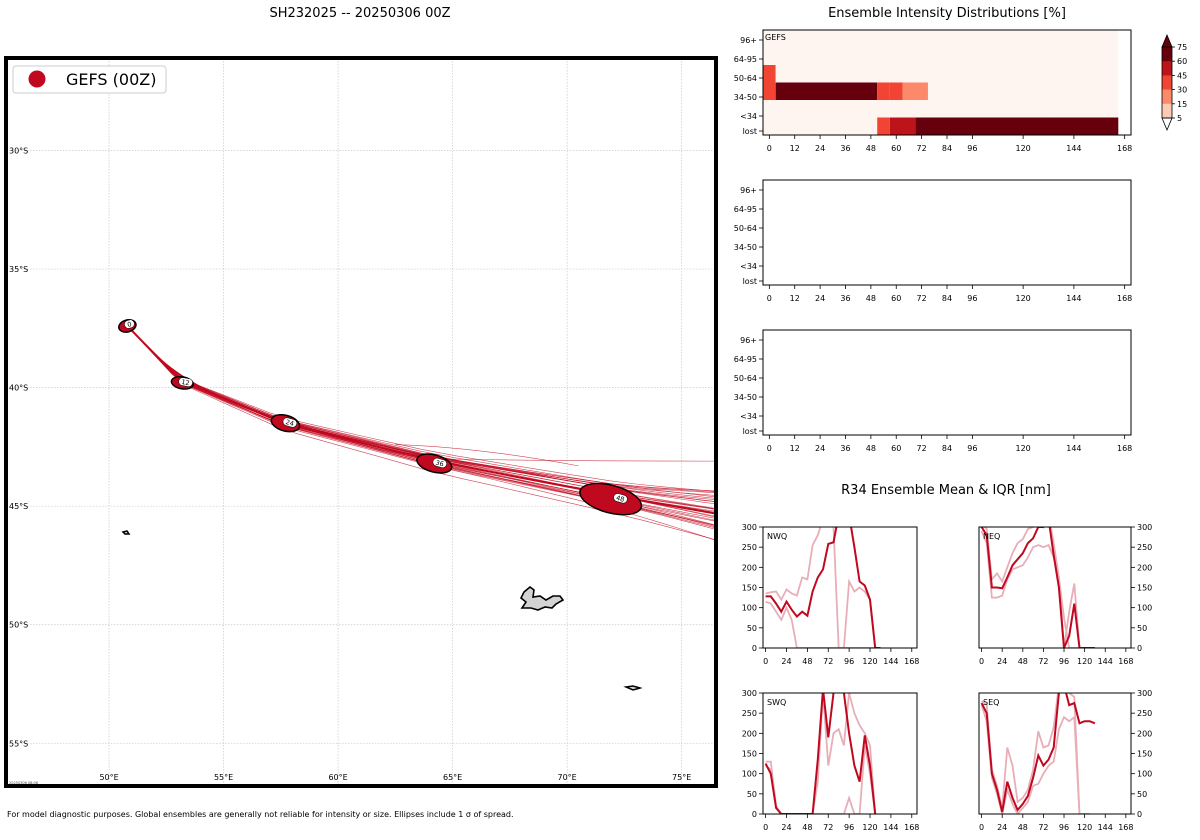 The height and width of the screenshot is (840, 1200). I want to click on mean-track-line, so click(421, 420).